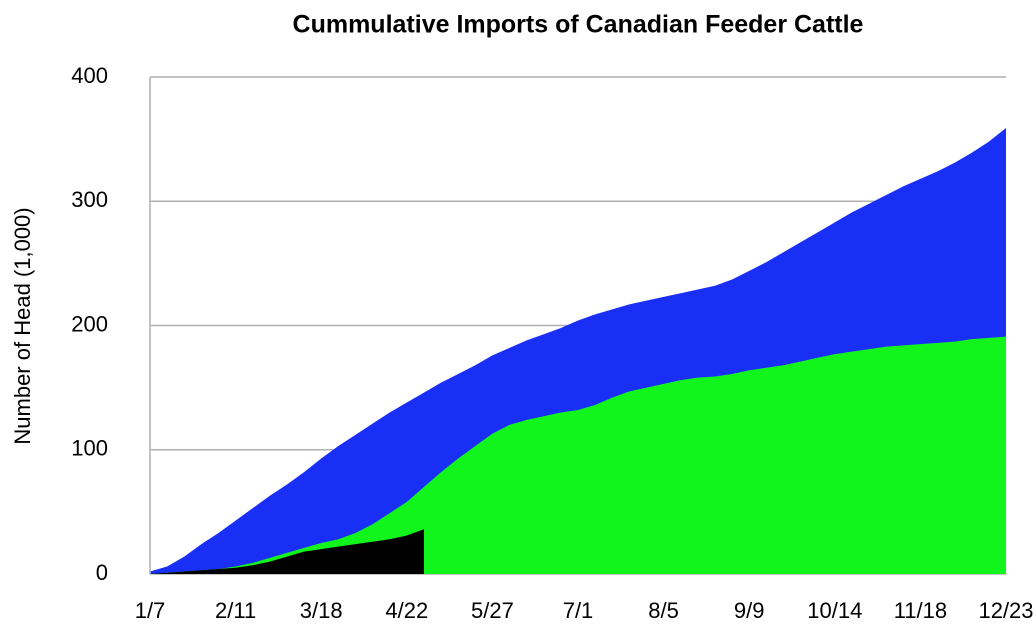 This screenshot has width=1036, height=635. I want to click on x-tick-label: 7/1, so click(578, 610).